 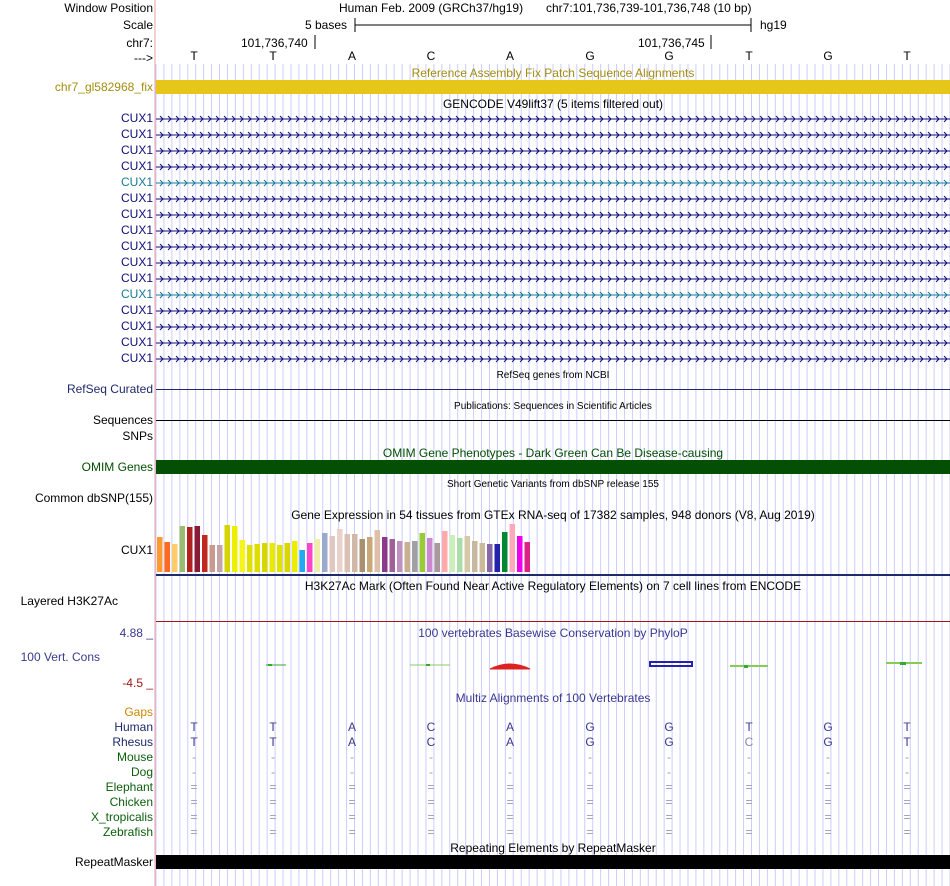 I want to click on omim-track-label: OMIM Genes, so click(x=117, y=467).